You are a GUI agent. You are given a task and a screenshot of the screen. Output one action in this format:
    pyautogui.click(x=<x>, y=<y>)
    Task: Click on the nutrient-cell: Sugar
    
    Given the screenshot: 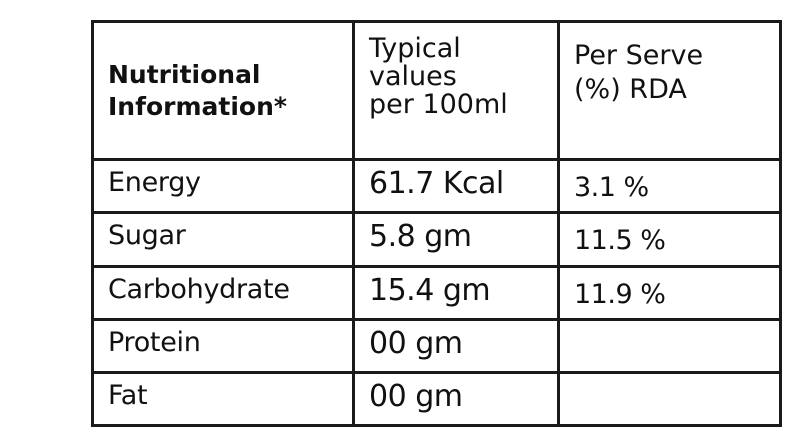 What is the action you would take?
    pyautogui.click(x=223, y=239)
    